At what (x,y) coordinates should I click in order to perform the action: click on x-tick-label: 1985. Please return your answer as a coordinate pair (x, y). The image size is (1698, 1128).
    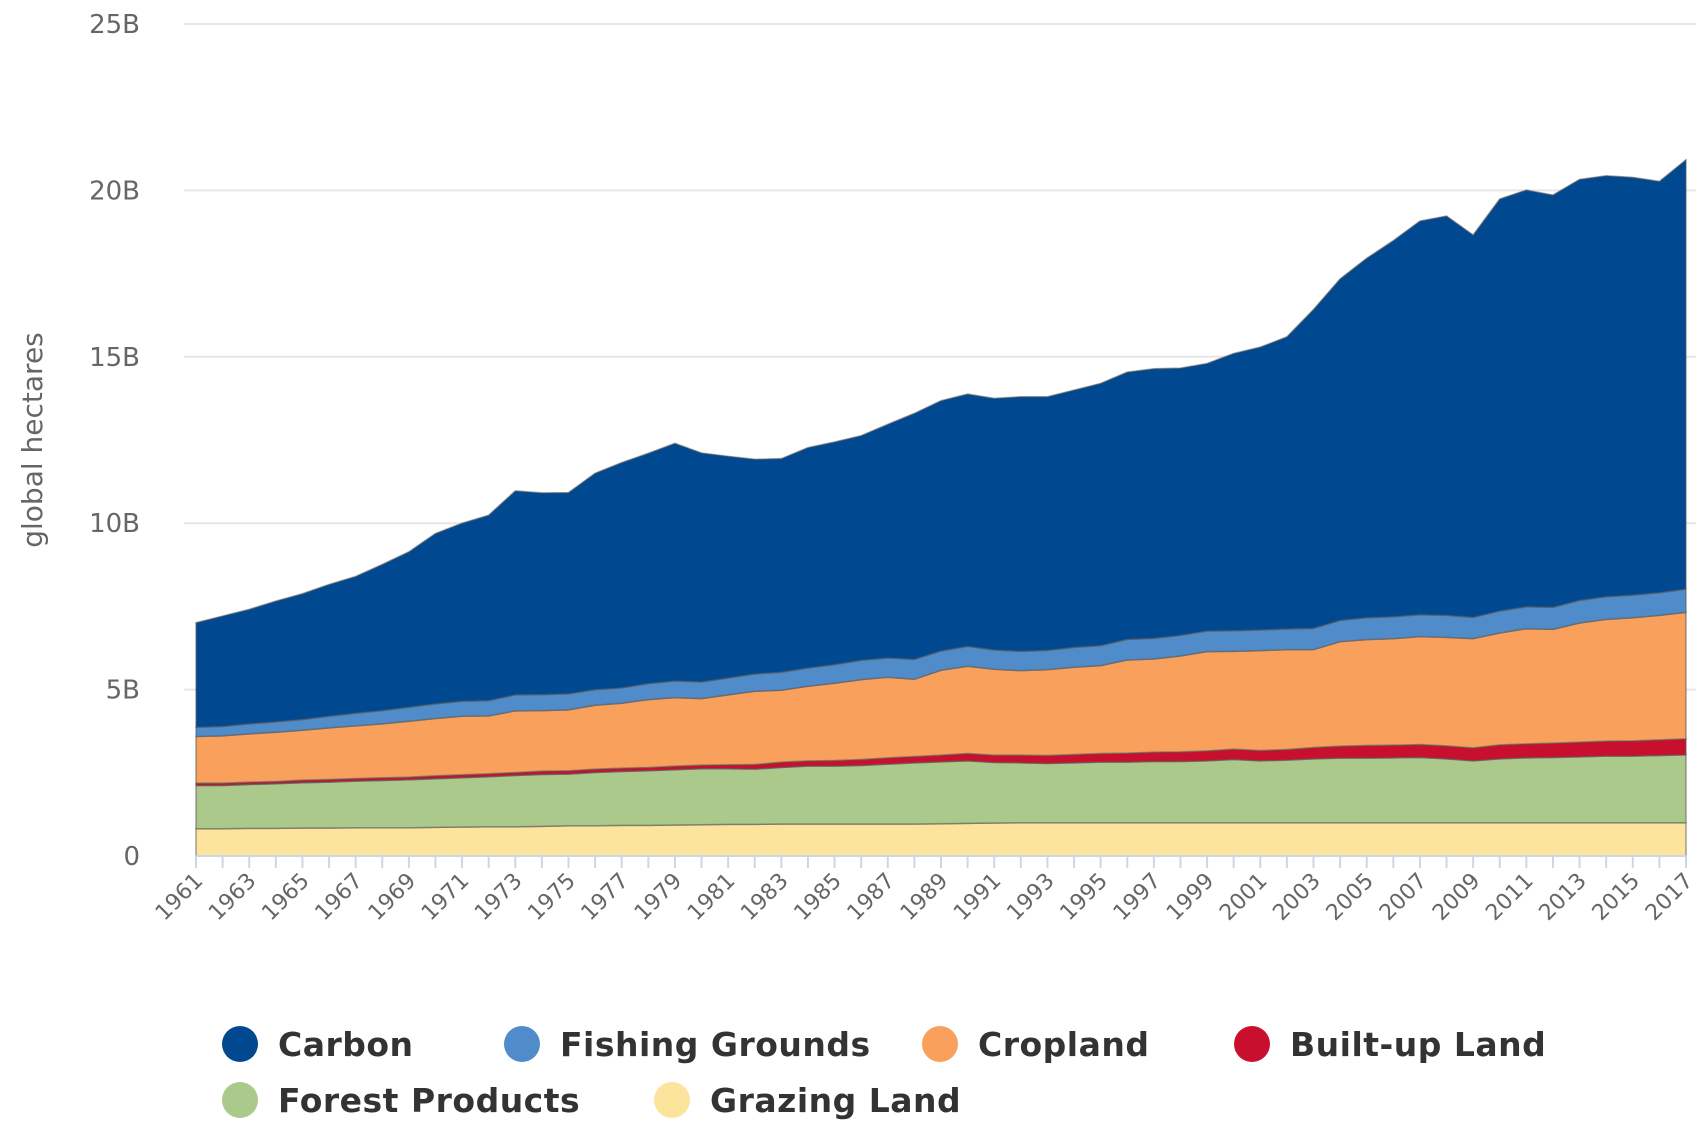
    Looking at the image, I should click on (818, 897).